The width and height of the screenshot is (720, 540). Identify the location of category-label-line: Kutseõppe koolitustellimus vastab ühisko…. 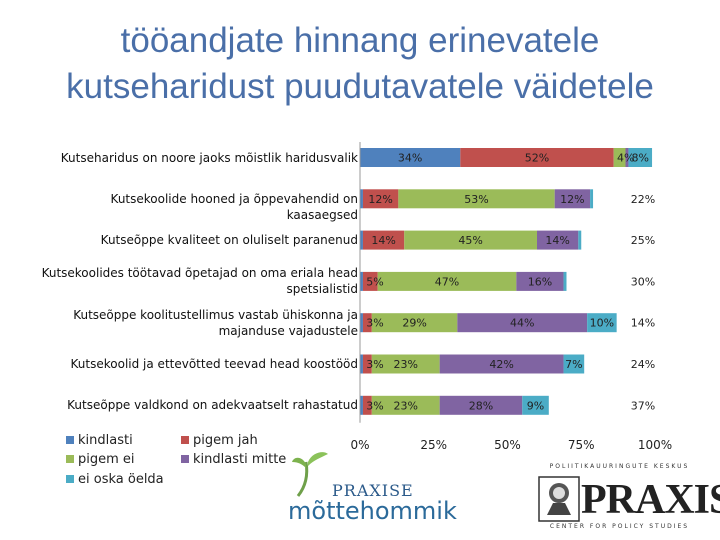
(215, 314).